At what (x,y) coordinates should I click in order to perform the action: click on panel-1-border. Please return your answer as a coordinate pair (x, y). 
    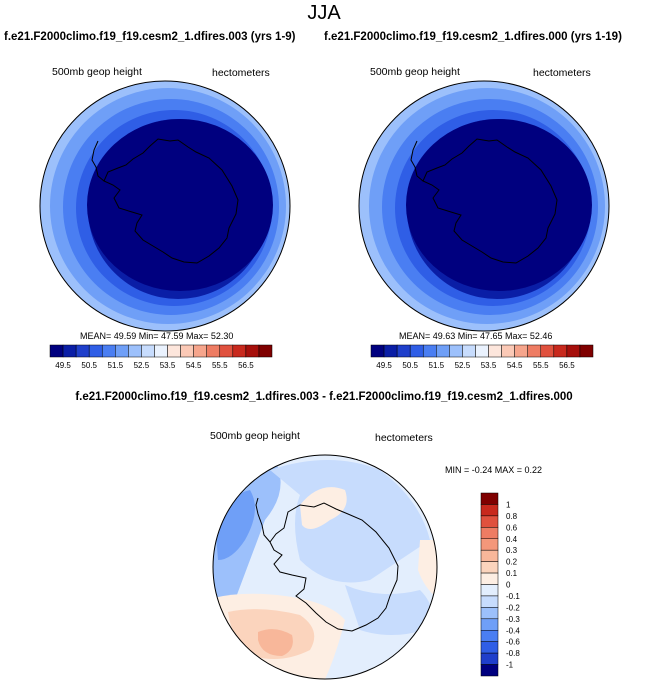
    Looking at the image, I should click on (165, 206).